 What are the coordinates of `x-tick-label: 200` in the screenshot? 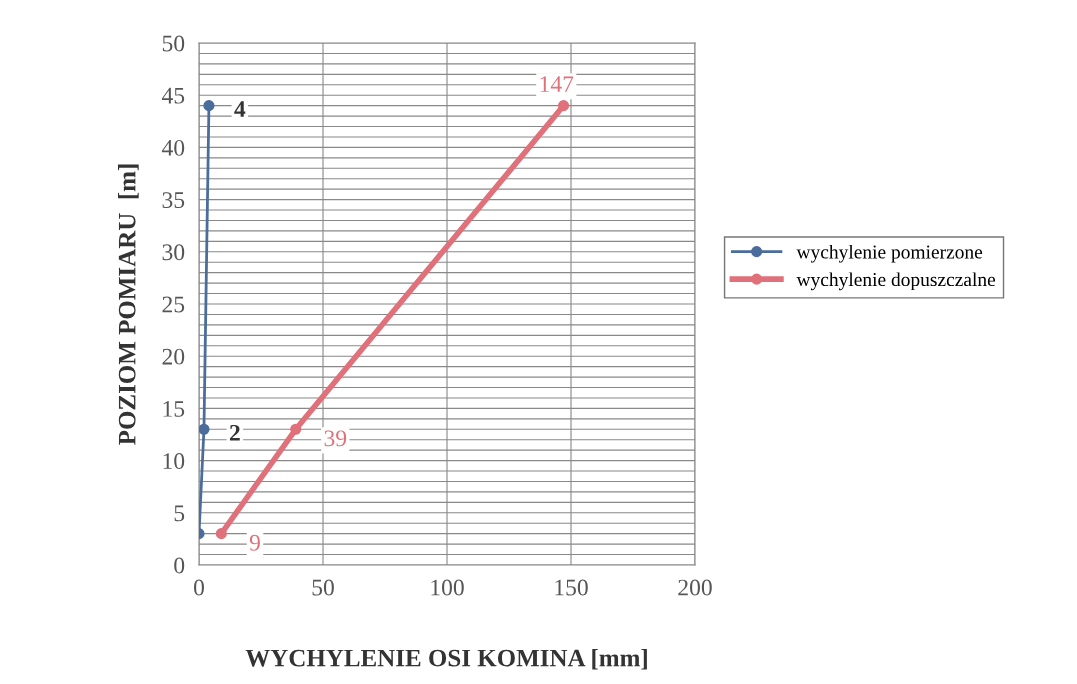 It's located at (695, 587).